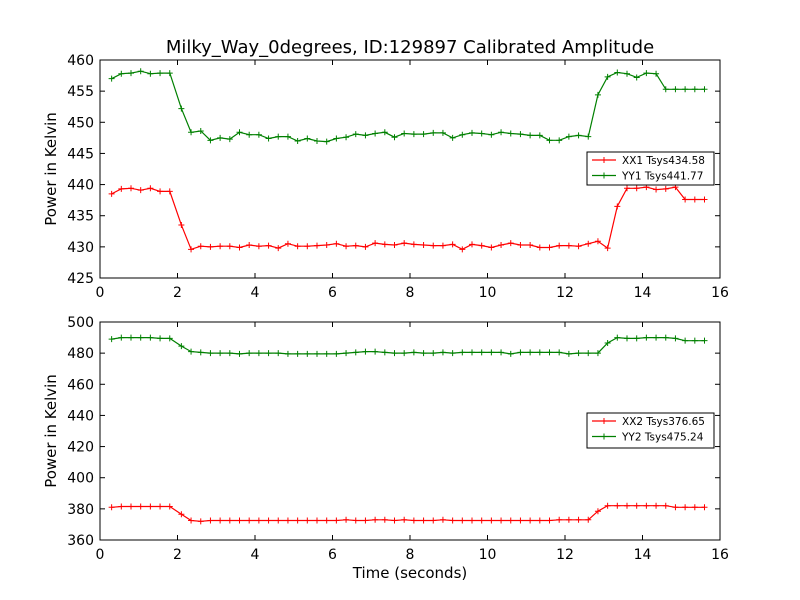 This screenshot has width=800, height=600. What do you see at coordinates (332, 555) in the screenshot?
I see `x-tick-label: 6` at bounding box center [332, 555].